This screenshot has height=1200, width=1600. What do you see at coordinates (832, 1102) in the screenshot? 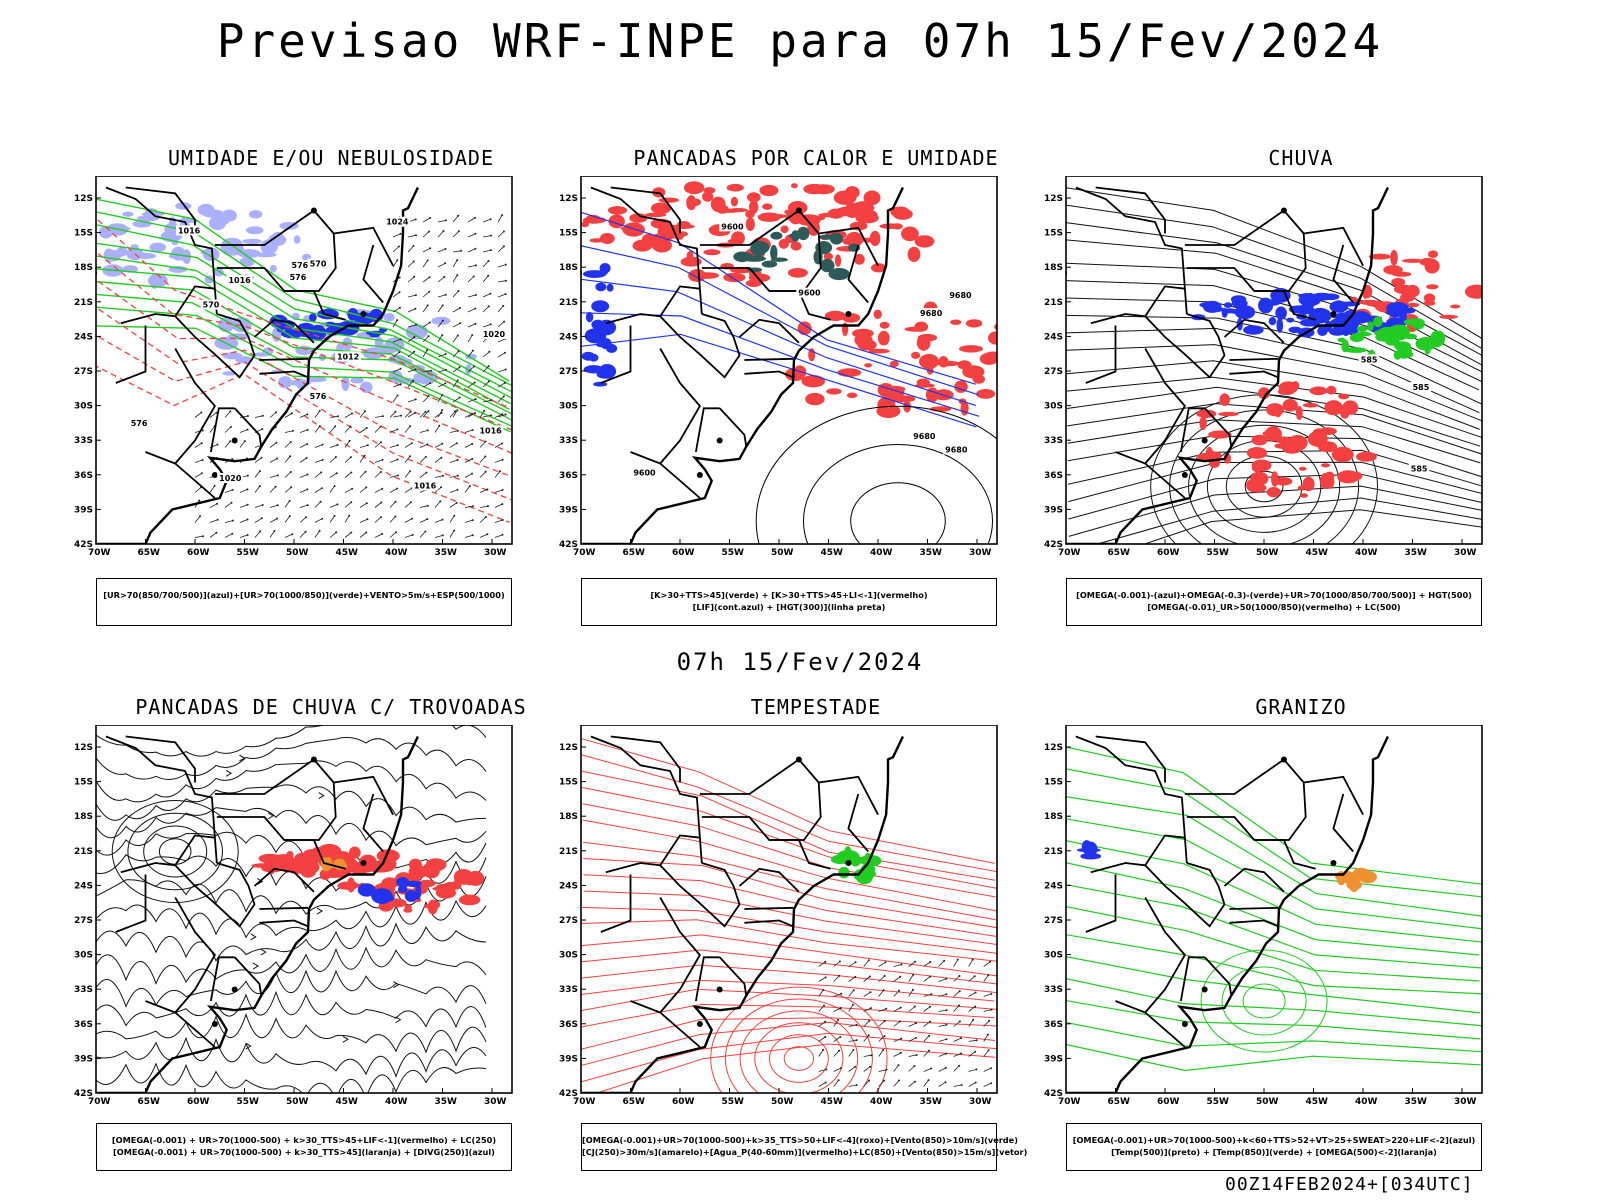
I see `lon-label: 45W` at bounding box center [832, 1102].